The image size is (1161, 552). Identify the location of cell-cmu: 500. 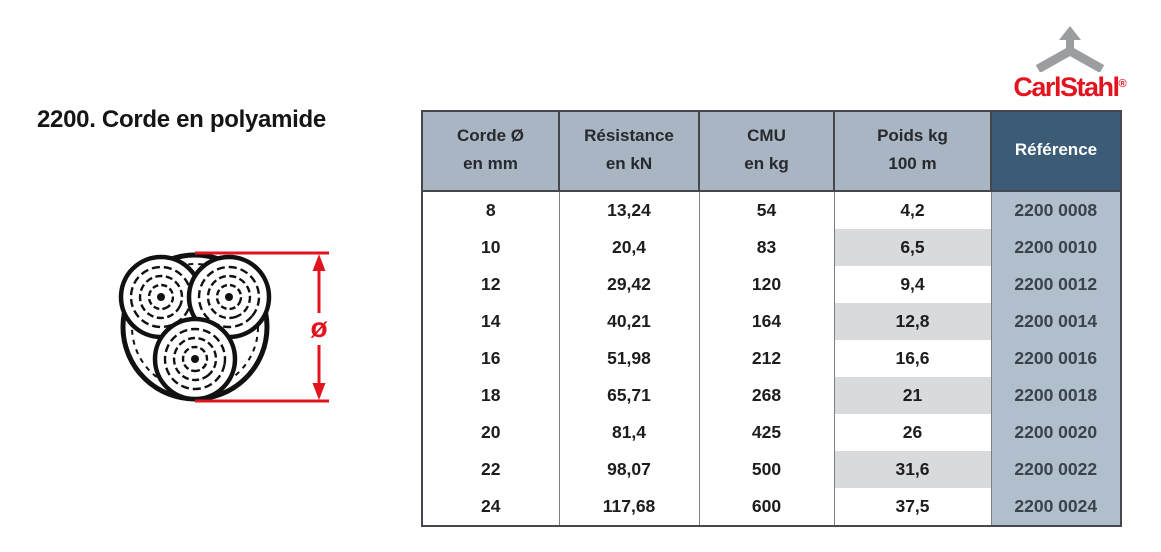
(767, 470).